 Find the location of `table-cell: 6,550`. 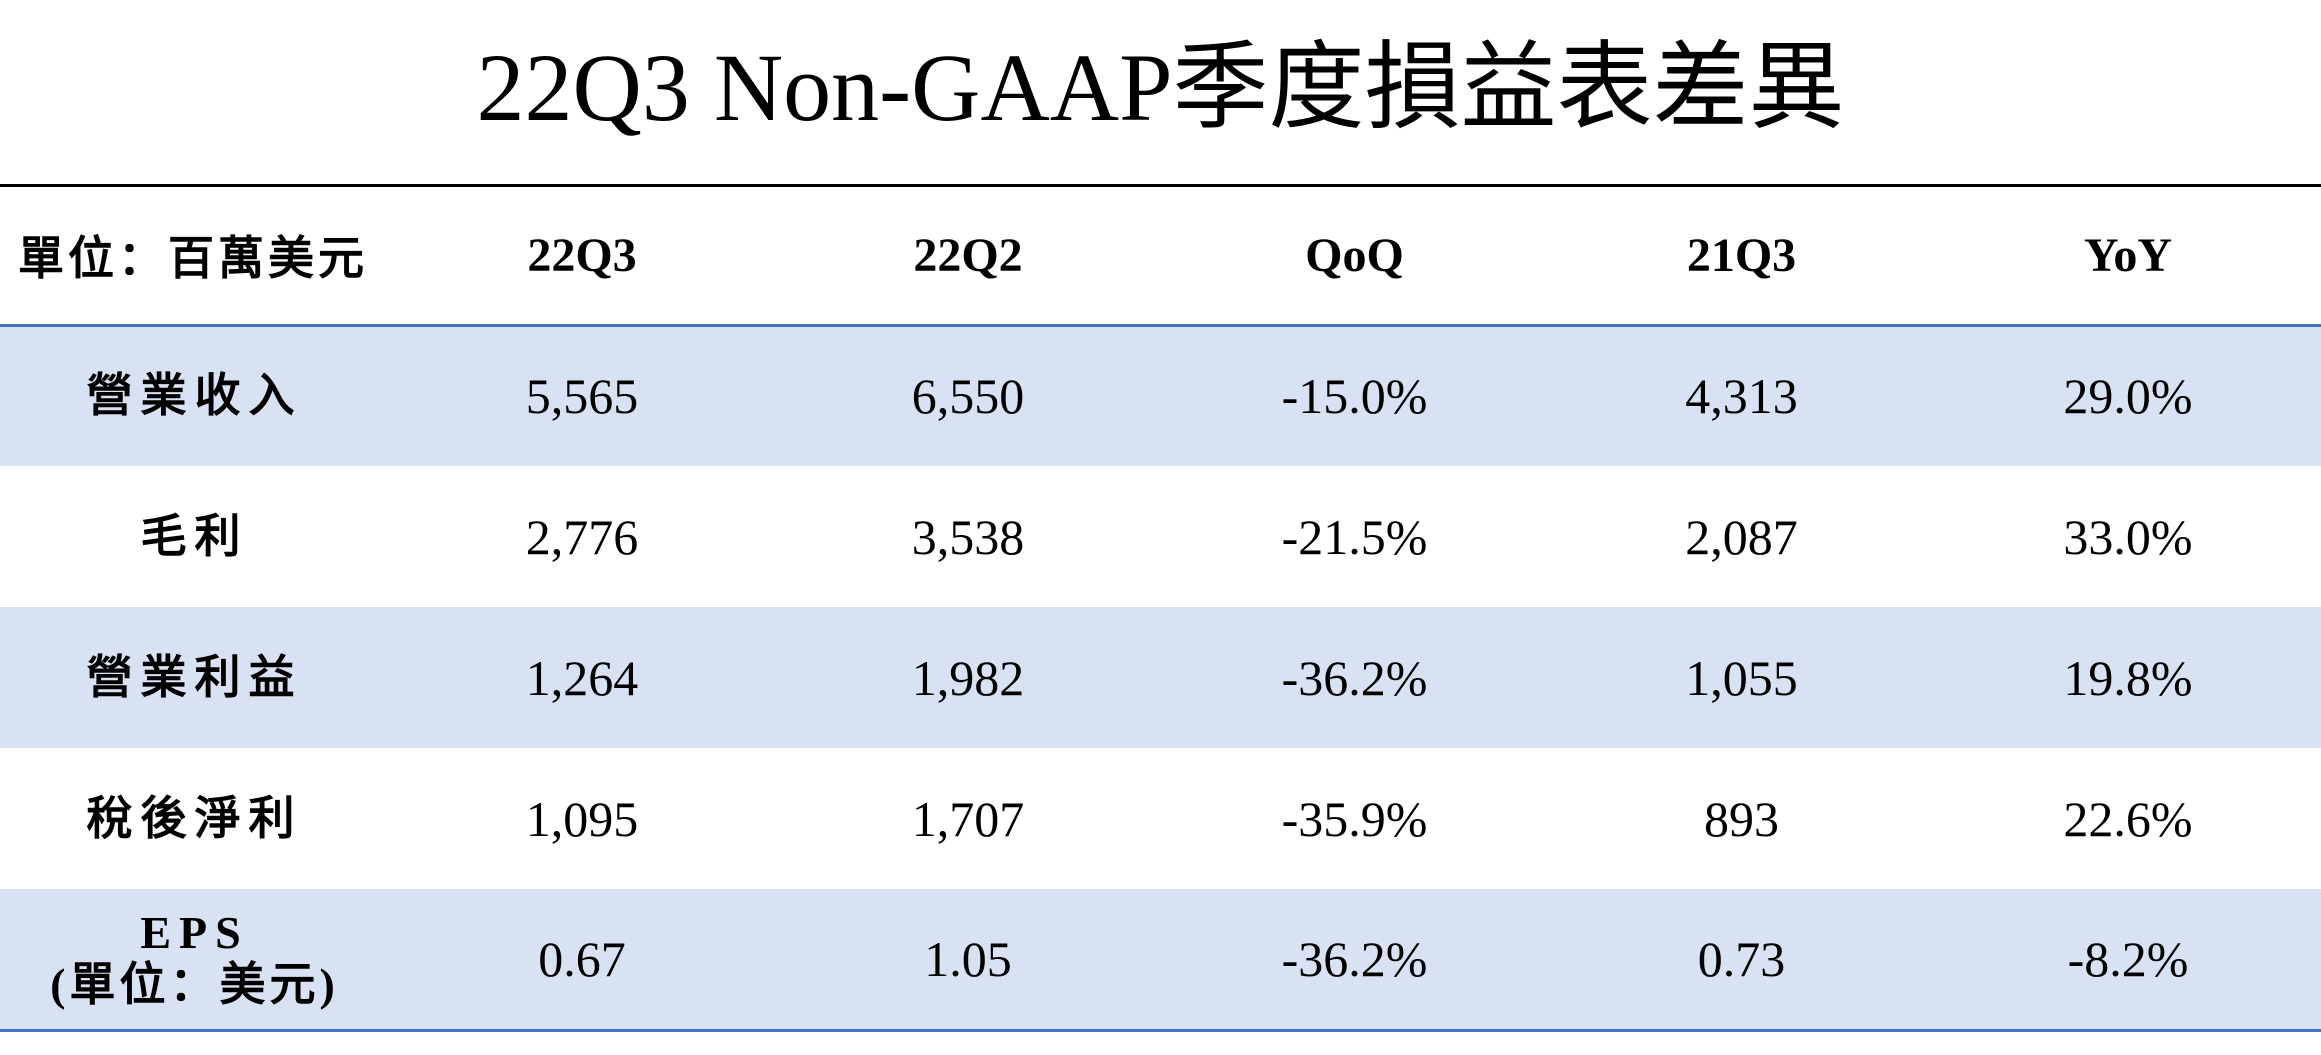

table-cell: 6,550 is located at coordinates (968, 395).